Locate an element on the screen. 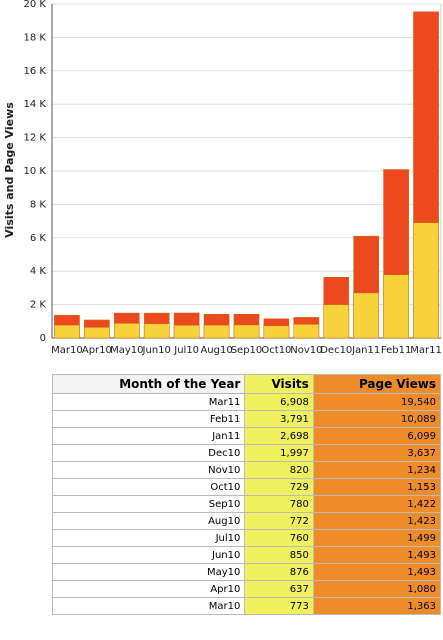  table-row: Jan11 2,698 6,099 is located at coordinates (246, 436).